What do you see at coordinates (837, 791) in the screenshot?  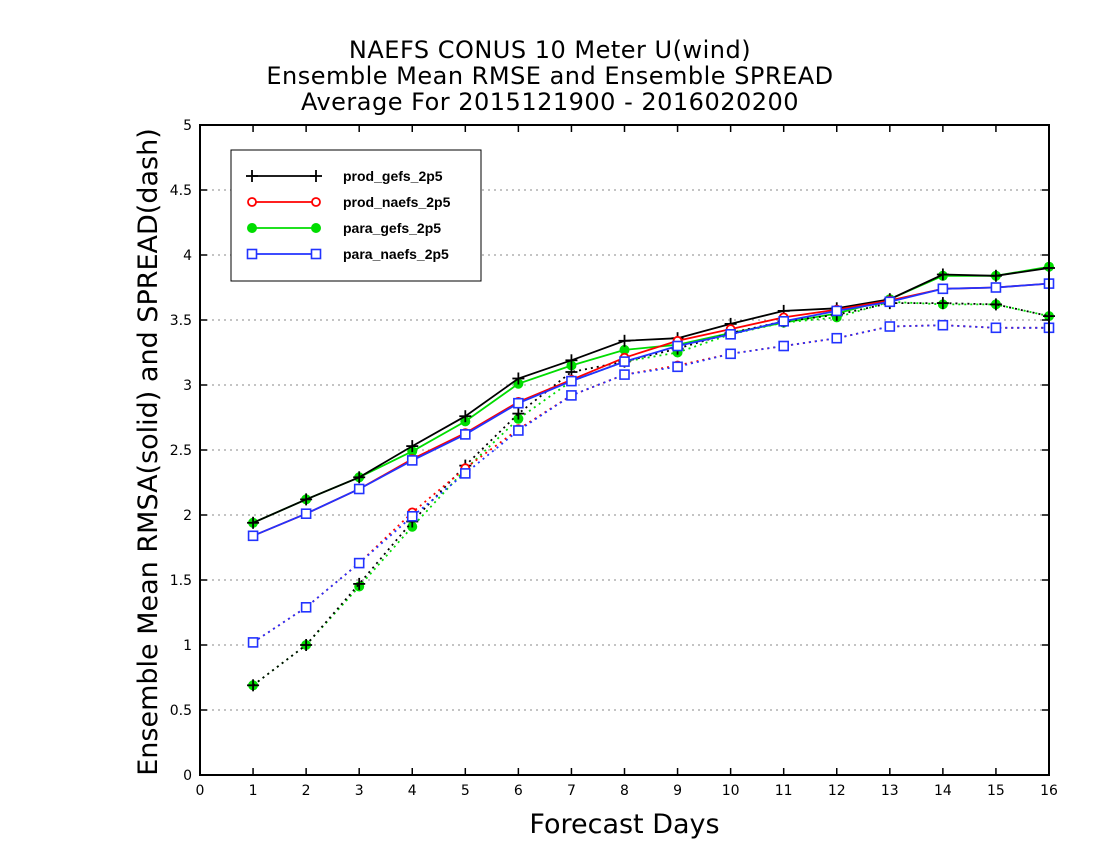 I see `x-tick-label: 12` at bounding box center [837, 791].